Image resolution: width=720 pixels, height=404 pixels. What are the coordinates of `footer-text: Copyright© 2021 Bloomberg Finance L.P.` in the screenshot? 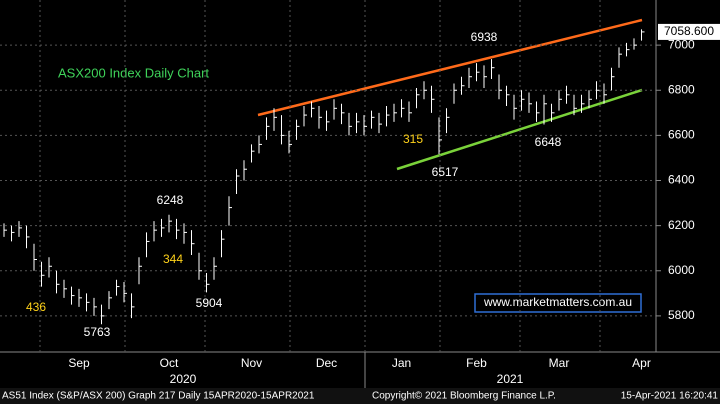 It's located at (464, 396).